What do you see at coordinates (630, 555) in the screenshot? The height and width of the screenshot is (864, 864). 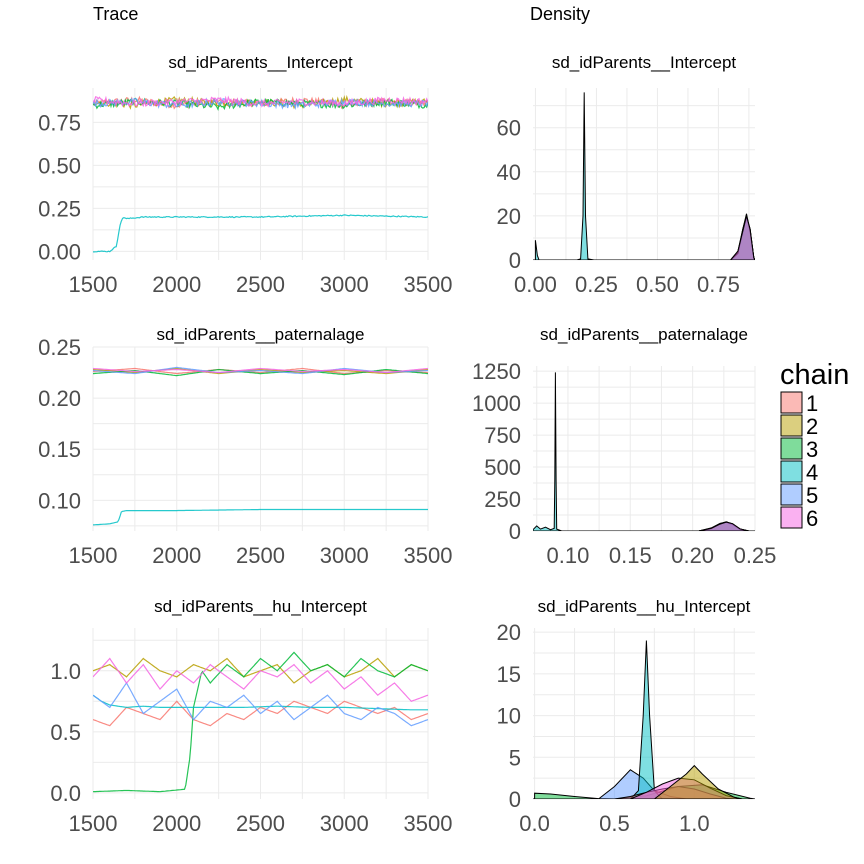 I see `x-tick-label: 0.15` at bounding box center [630, 555].